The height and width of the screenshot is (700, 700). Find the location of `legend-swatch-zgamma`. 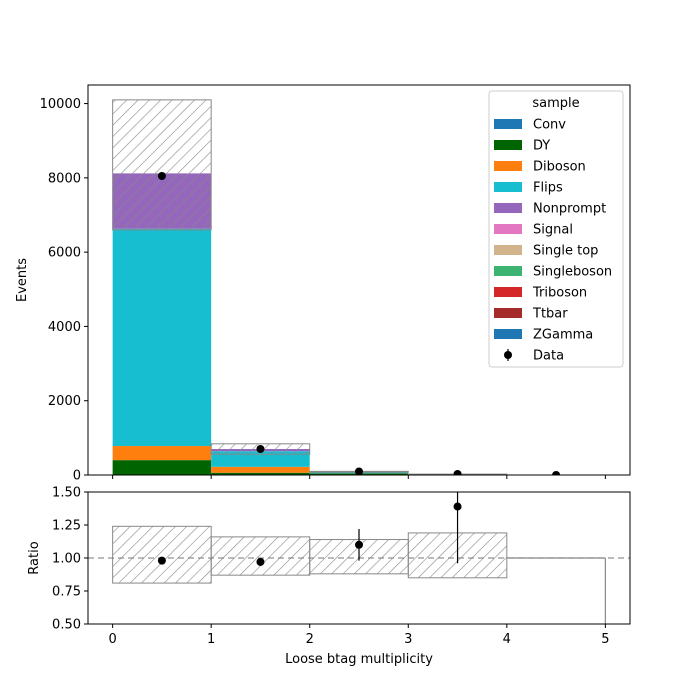

legend-swatch-zgamma is located at coordinates (508, 334).